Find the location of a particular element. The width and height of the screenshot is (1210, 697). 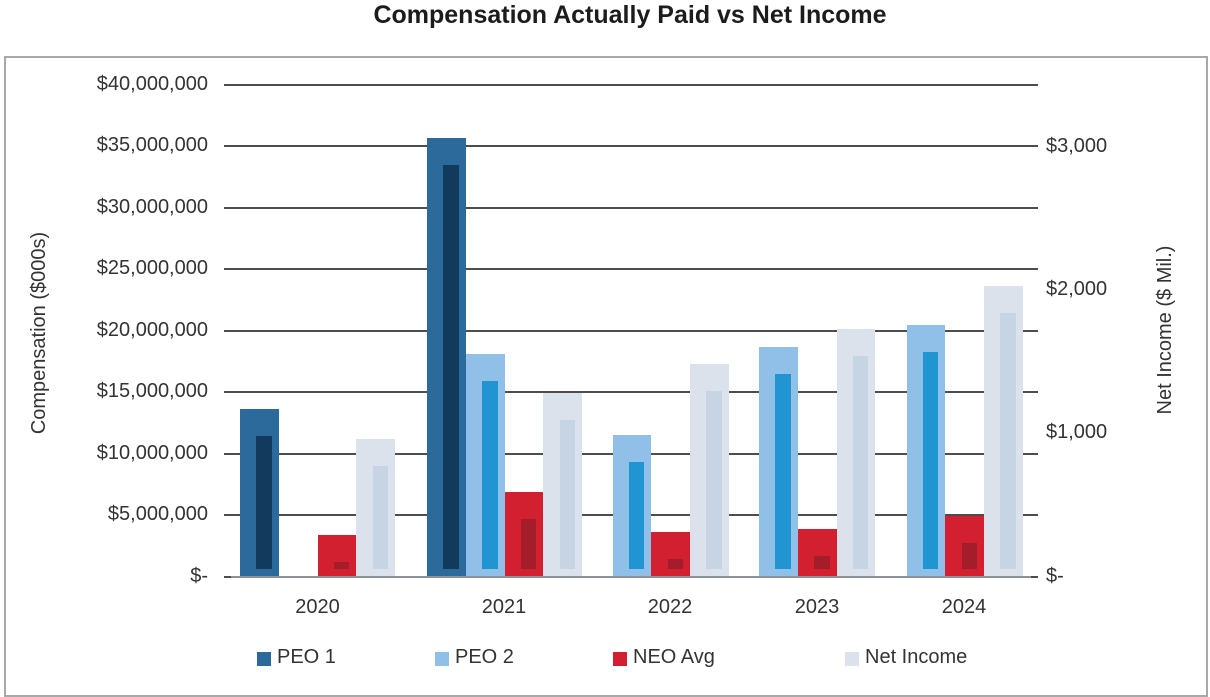

x-axis-label-2023: 2023 is located at coordinates (817, 607).